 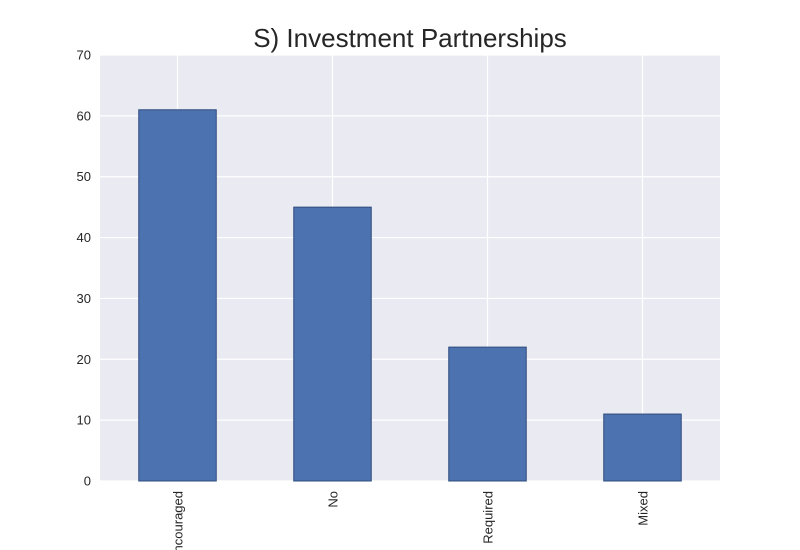 I want to click on x-axis-ticks: Encouraged No Required Mixed, so click(x=411, y=520).